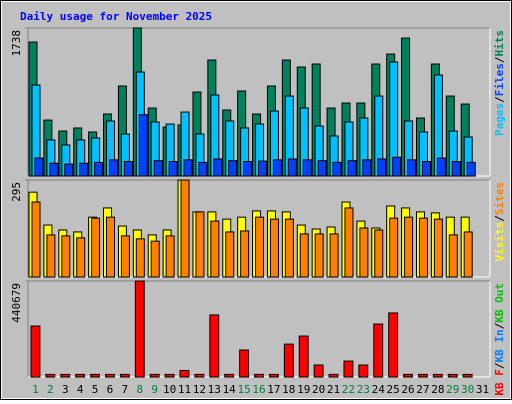 This screenshot has width=512, height=404. Describe the element at coordinates (499, 382) in the screenshot. I see `legend-label: KB F` at that location.